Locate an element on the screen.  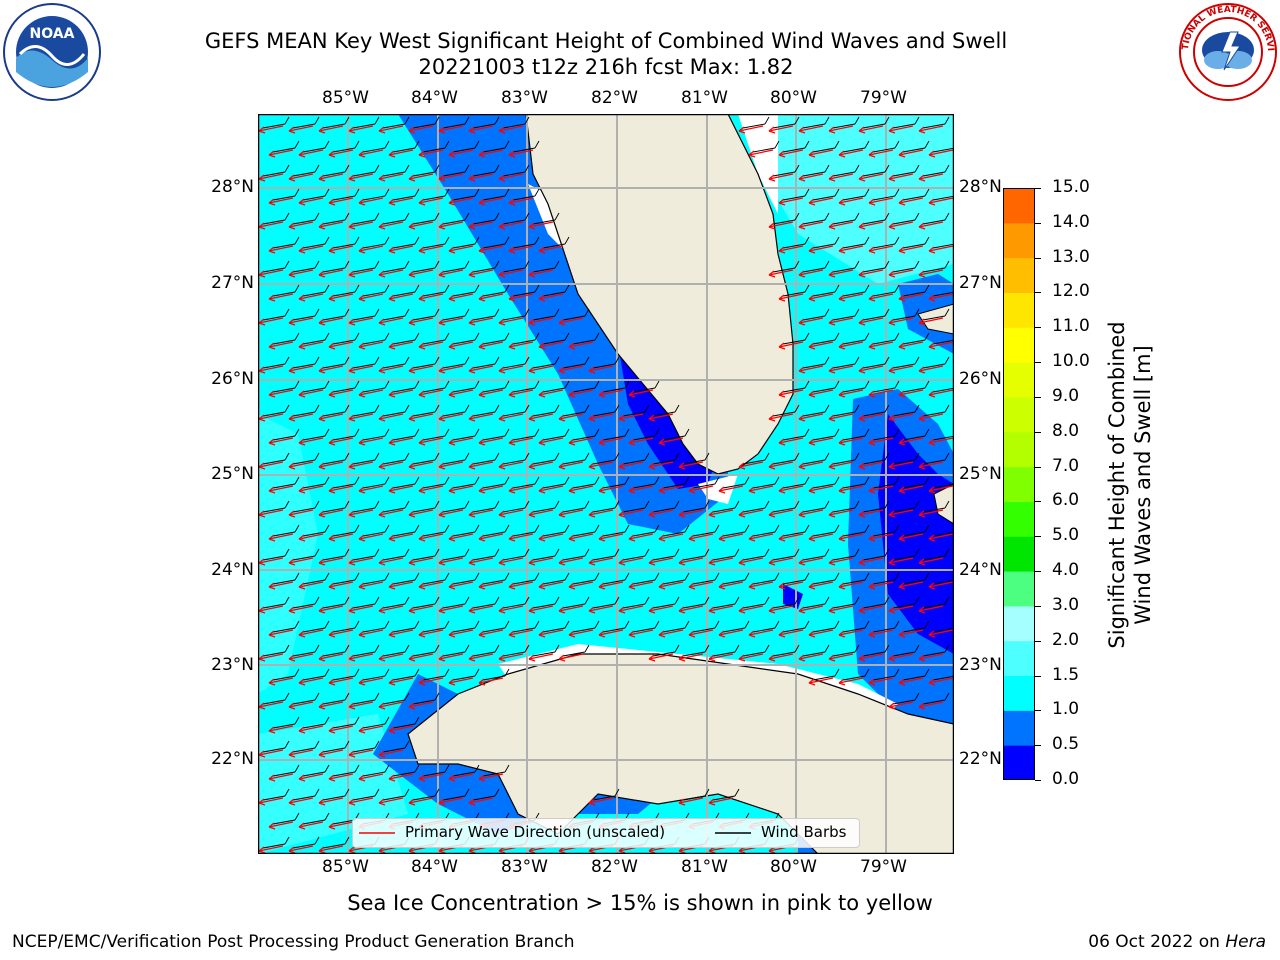
colorbar-tick-label: 11.0 is located at coordinates (1071, 326).